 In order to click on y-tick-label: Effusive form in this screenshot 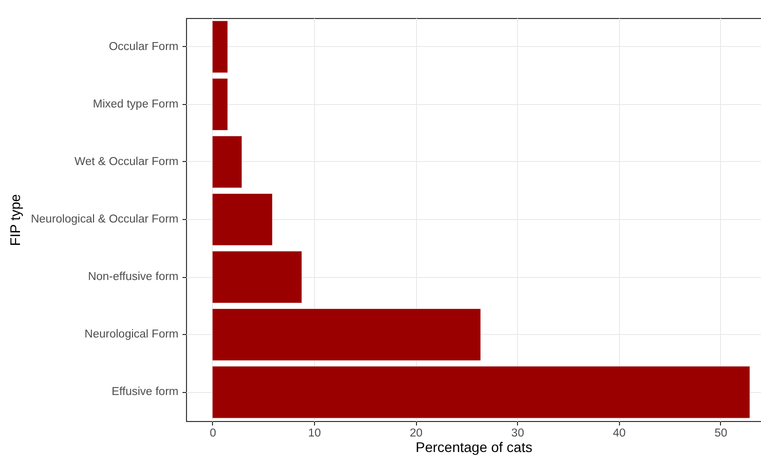, I will do `click(145, 392)`.